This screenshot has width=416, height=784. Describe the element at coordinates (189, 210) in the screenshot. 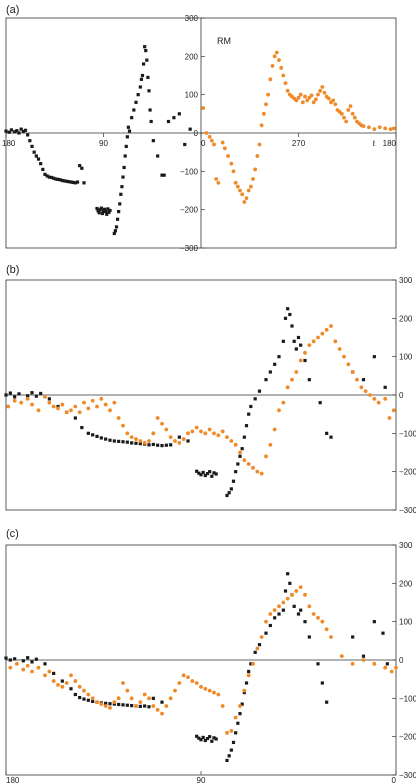

I see `y-tick-label: −200` at that location.